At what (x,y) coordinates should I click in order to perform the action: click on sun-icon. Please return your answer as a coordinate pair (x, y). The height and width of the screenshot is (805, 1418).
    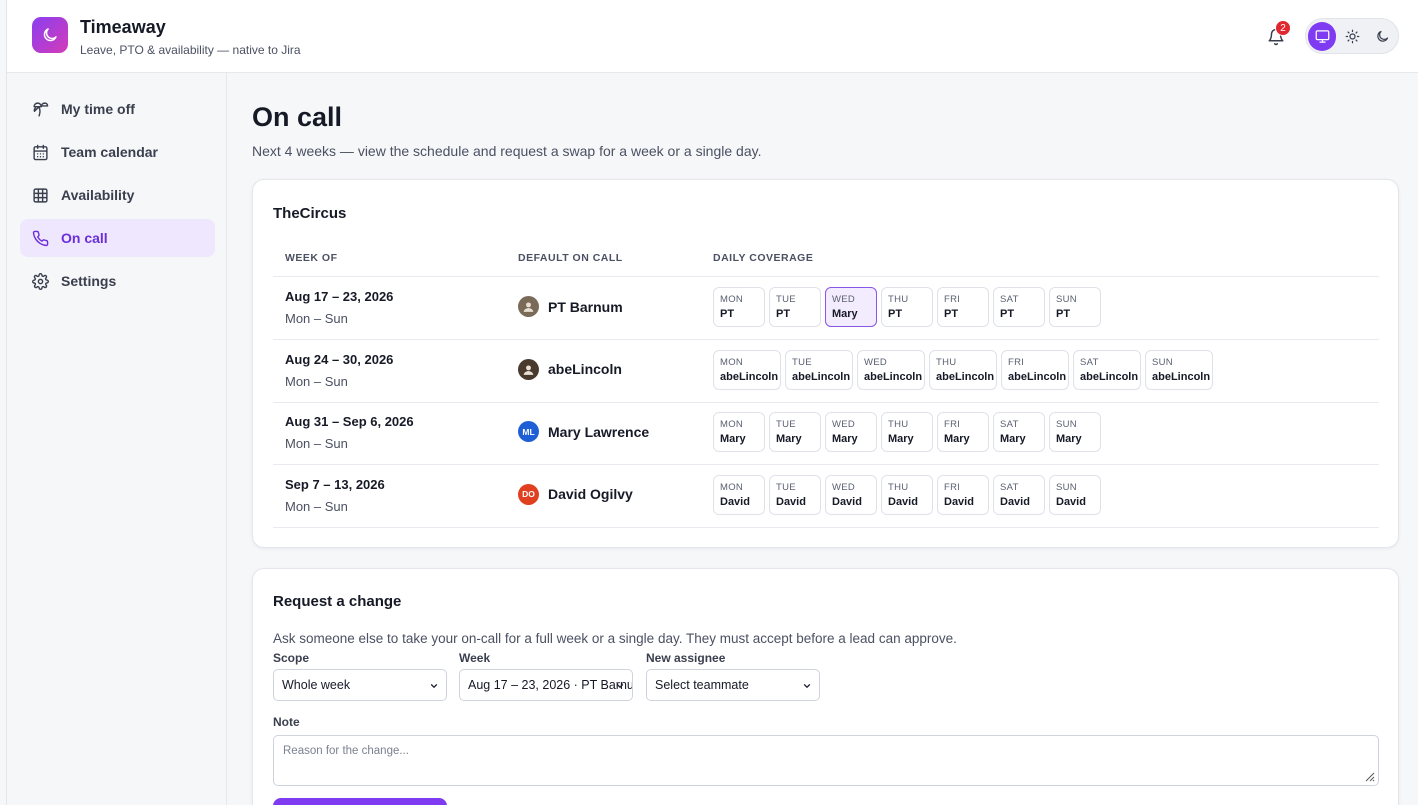
    Looking at the image, I should click on (1352, 36).